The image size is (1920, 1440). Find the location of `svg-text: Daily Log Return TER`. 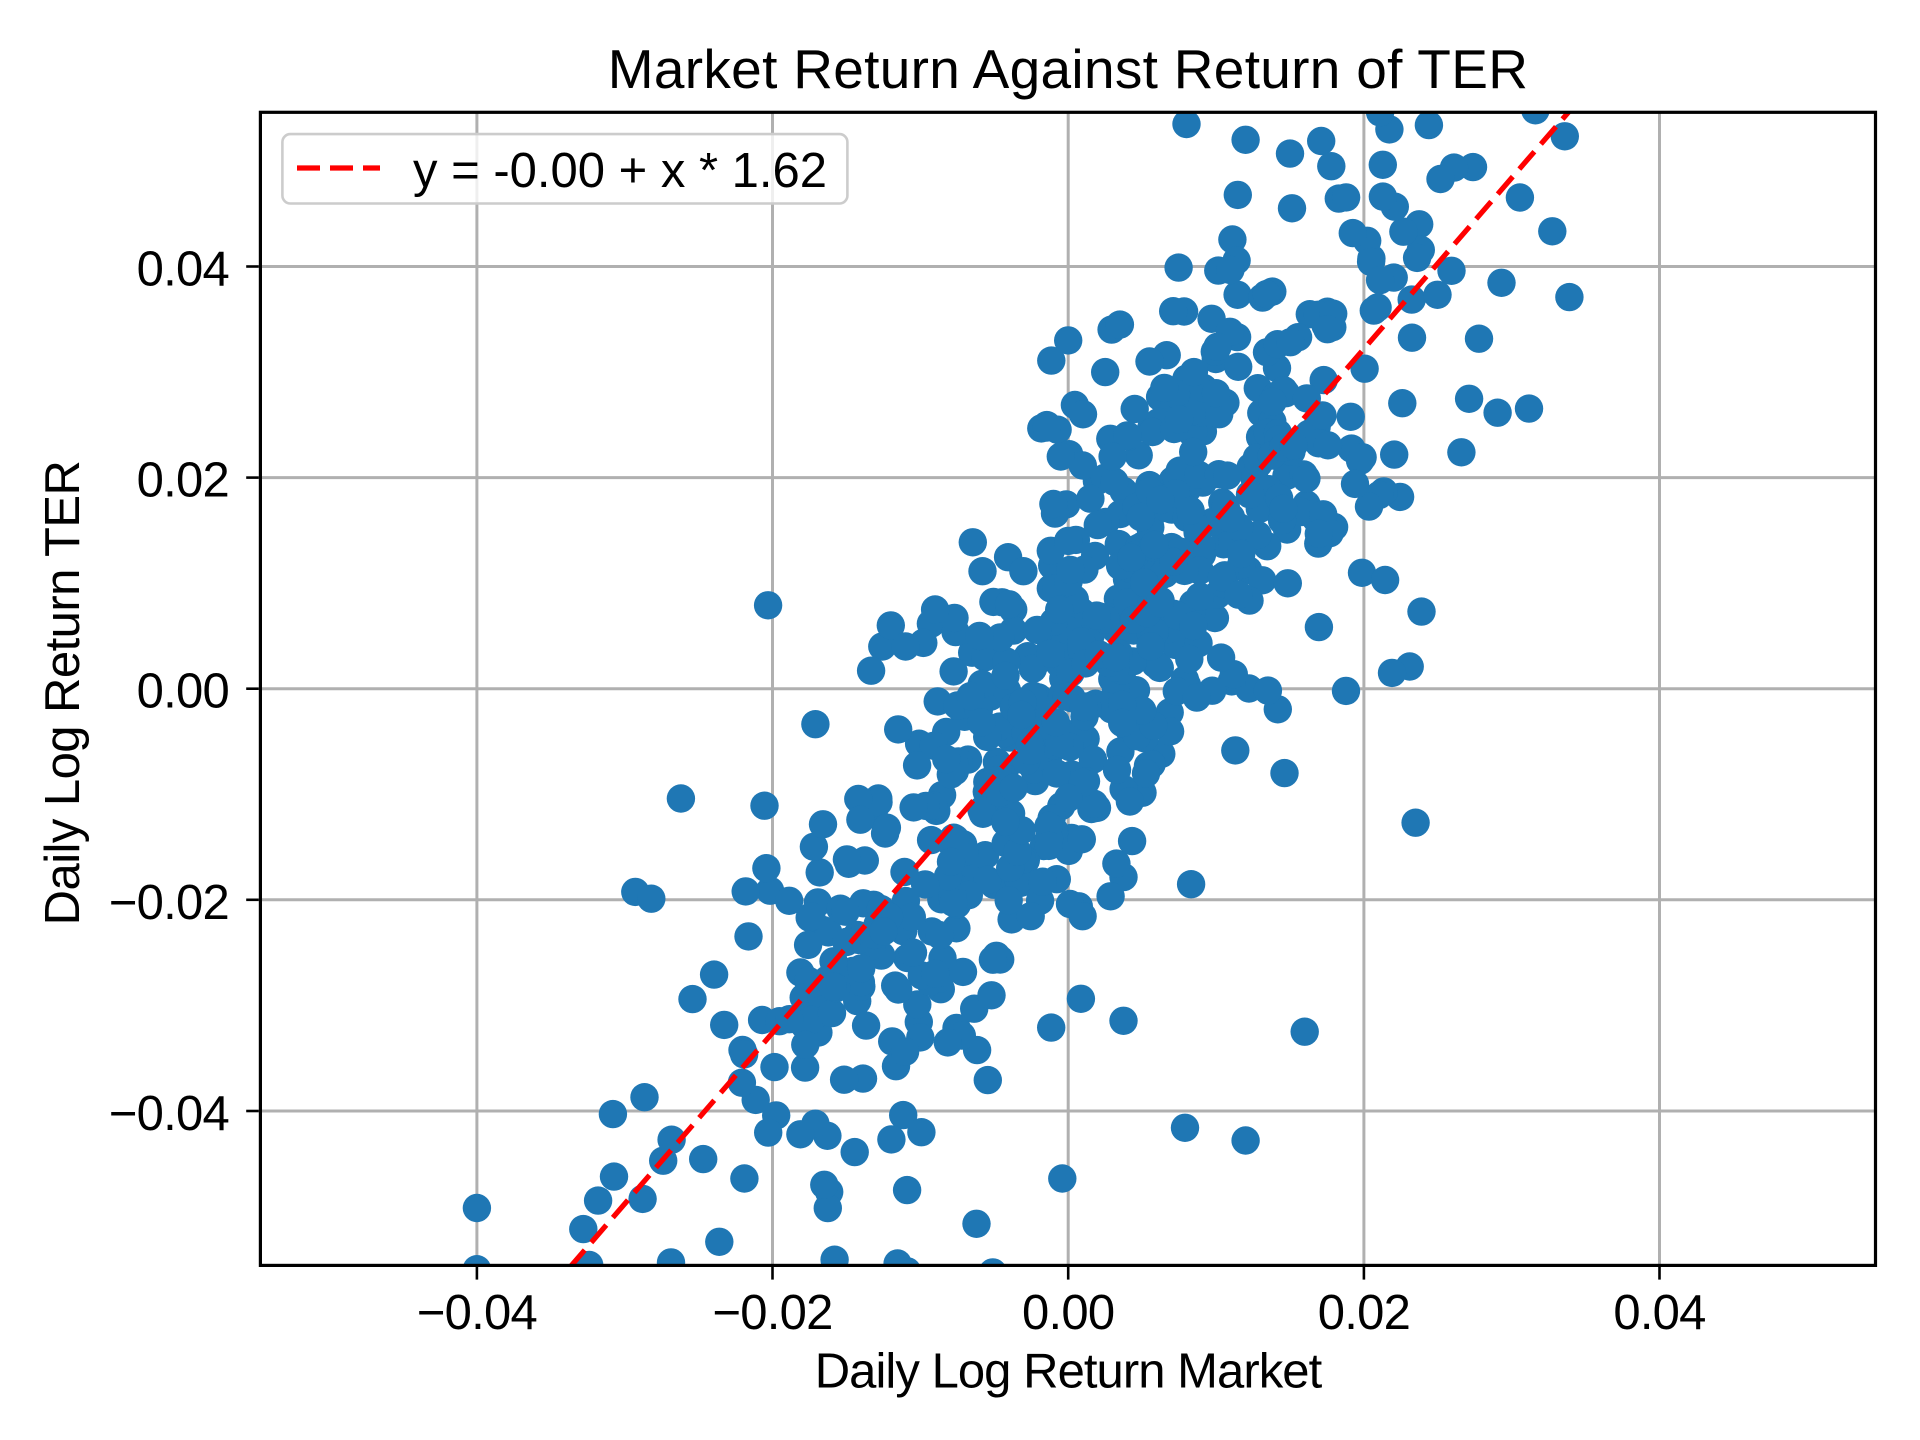

svg-text: Daily Log Return TER is located at coordinates (63, 693).